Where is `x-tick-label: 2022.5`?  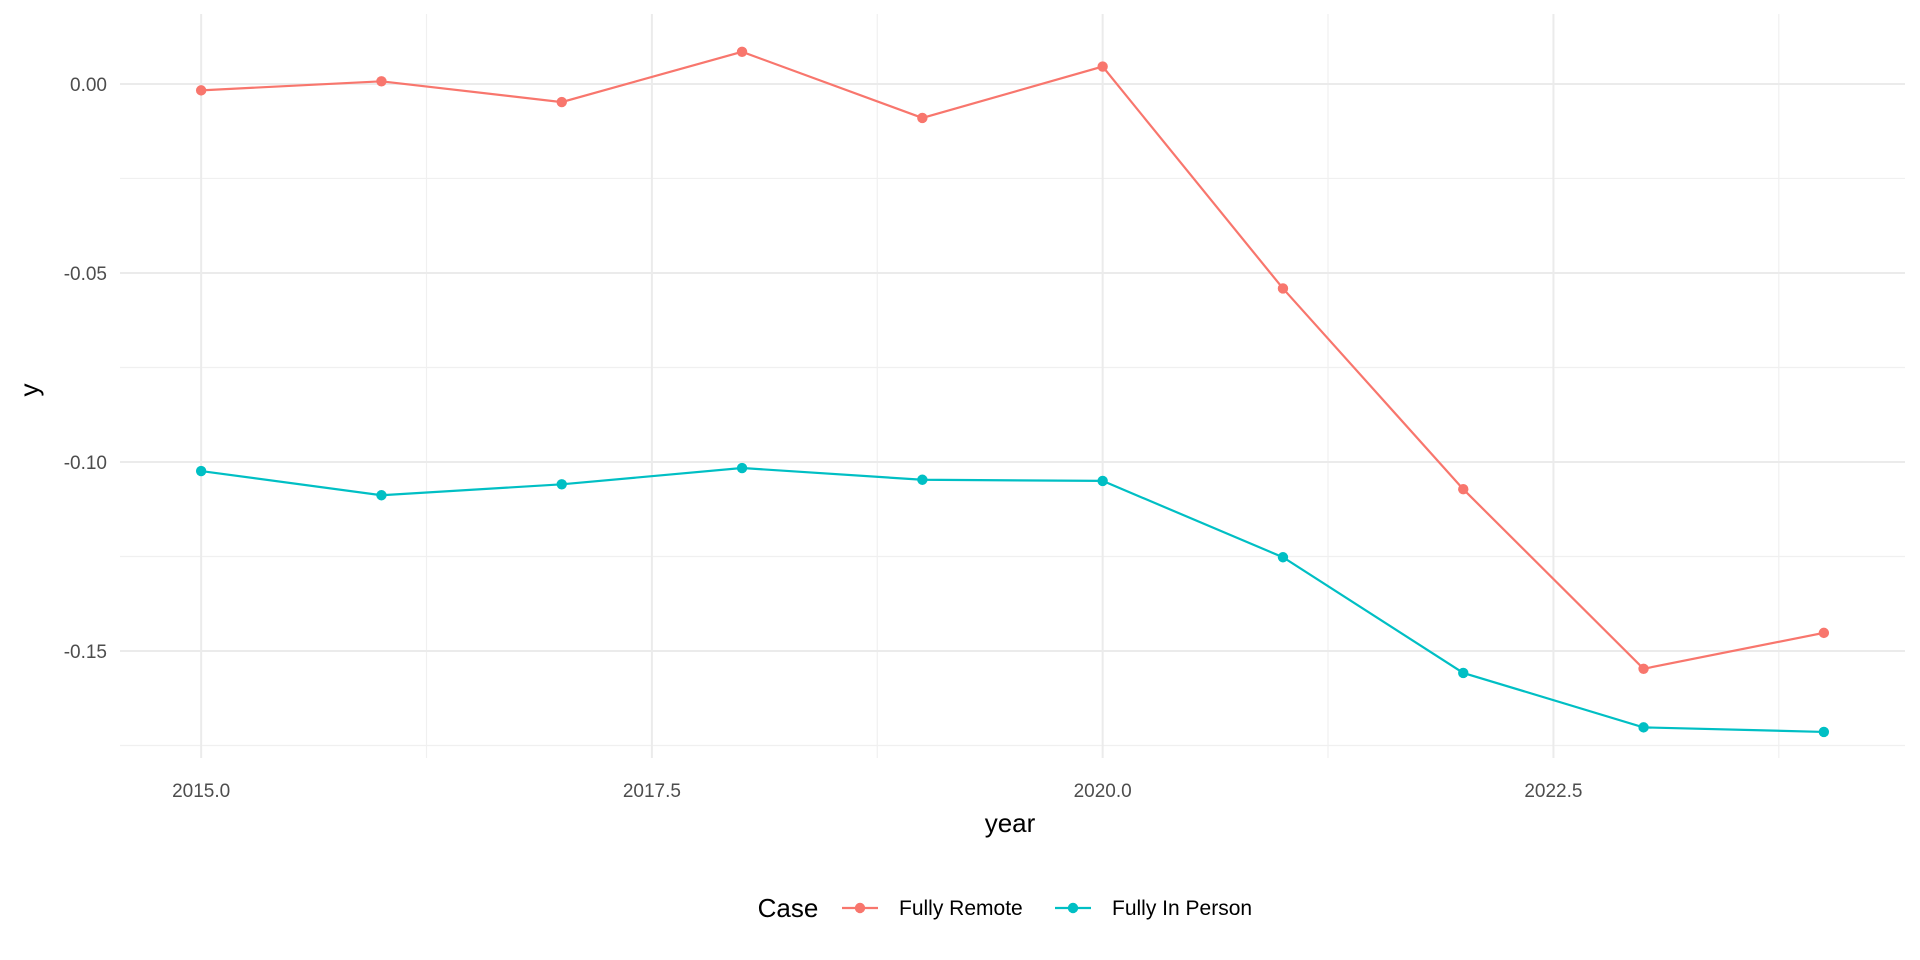
x-tick-label: 2022.5 is located at coordinates (1553, 791).